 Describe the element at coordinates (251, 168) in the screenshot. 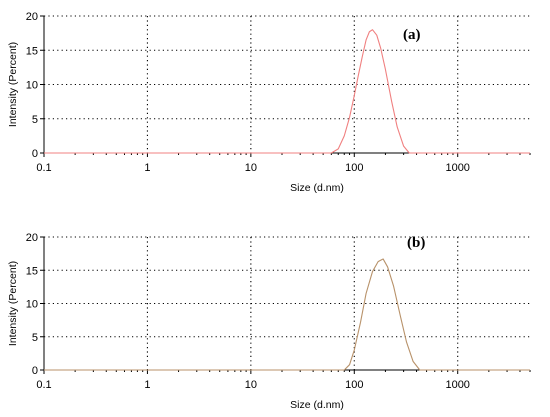

I see `panel-1-xtick-label-10: 10` at that location.